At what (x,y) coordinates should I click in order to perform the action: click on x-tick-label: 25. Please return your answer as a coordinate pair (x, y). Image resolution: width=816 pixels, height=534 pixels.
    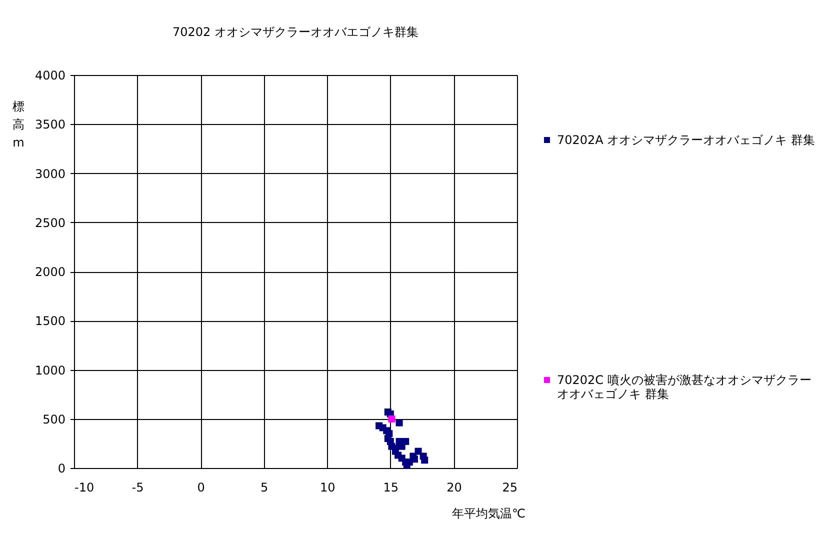
    Looking at the image, I should click on (510, 487).